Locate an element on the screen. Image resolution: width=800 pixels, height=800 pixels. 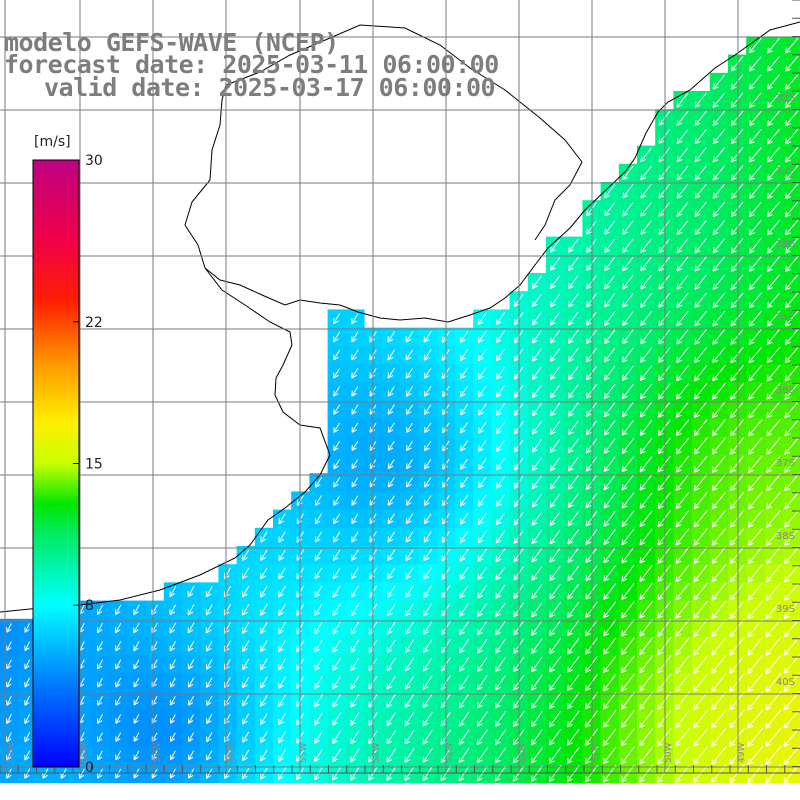
colorbar-unit: [m/s] is located at coordinates (52, 142).